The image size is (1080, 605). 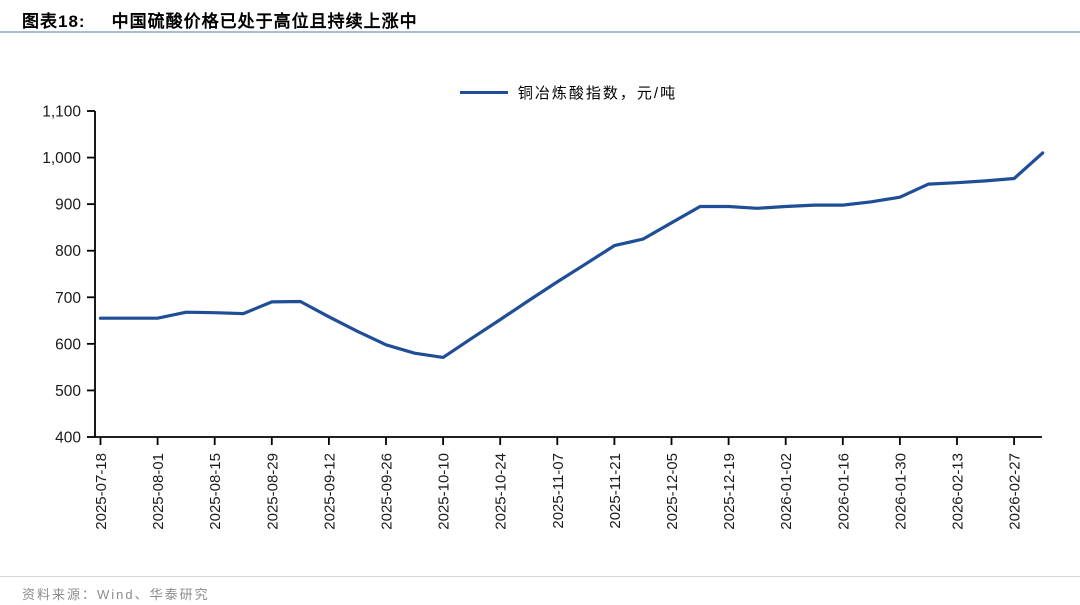 What do you see at coordinates (68, 251) in the screenshot?
I see `y-tick-label: 800` at bounding box center [68, 251].